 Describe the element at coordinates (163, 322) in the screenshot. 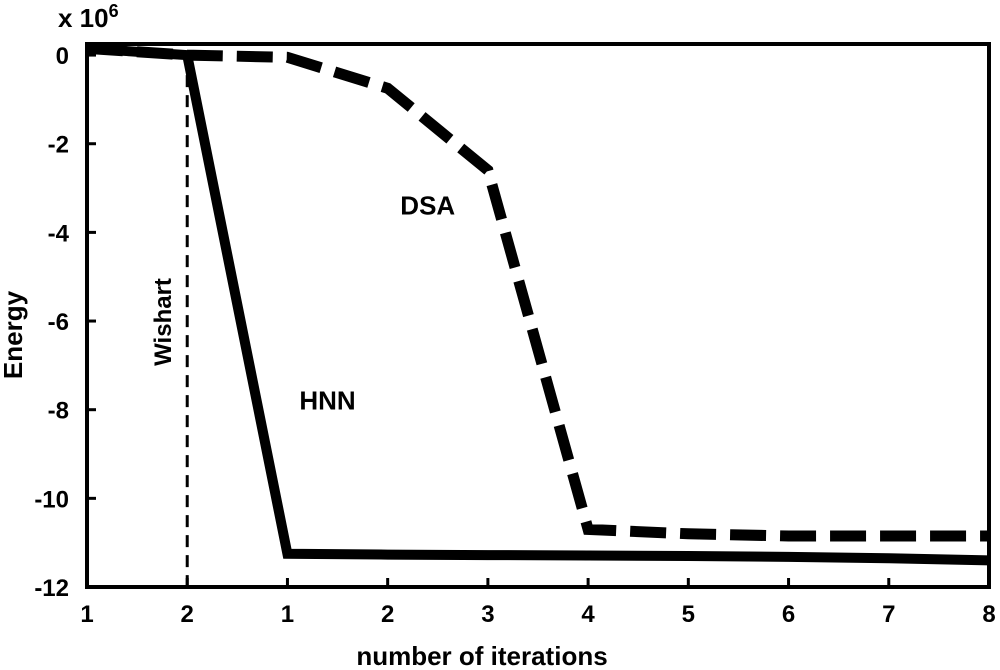

I see `wishart-label: Wishart` at that location.